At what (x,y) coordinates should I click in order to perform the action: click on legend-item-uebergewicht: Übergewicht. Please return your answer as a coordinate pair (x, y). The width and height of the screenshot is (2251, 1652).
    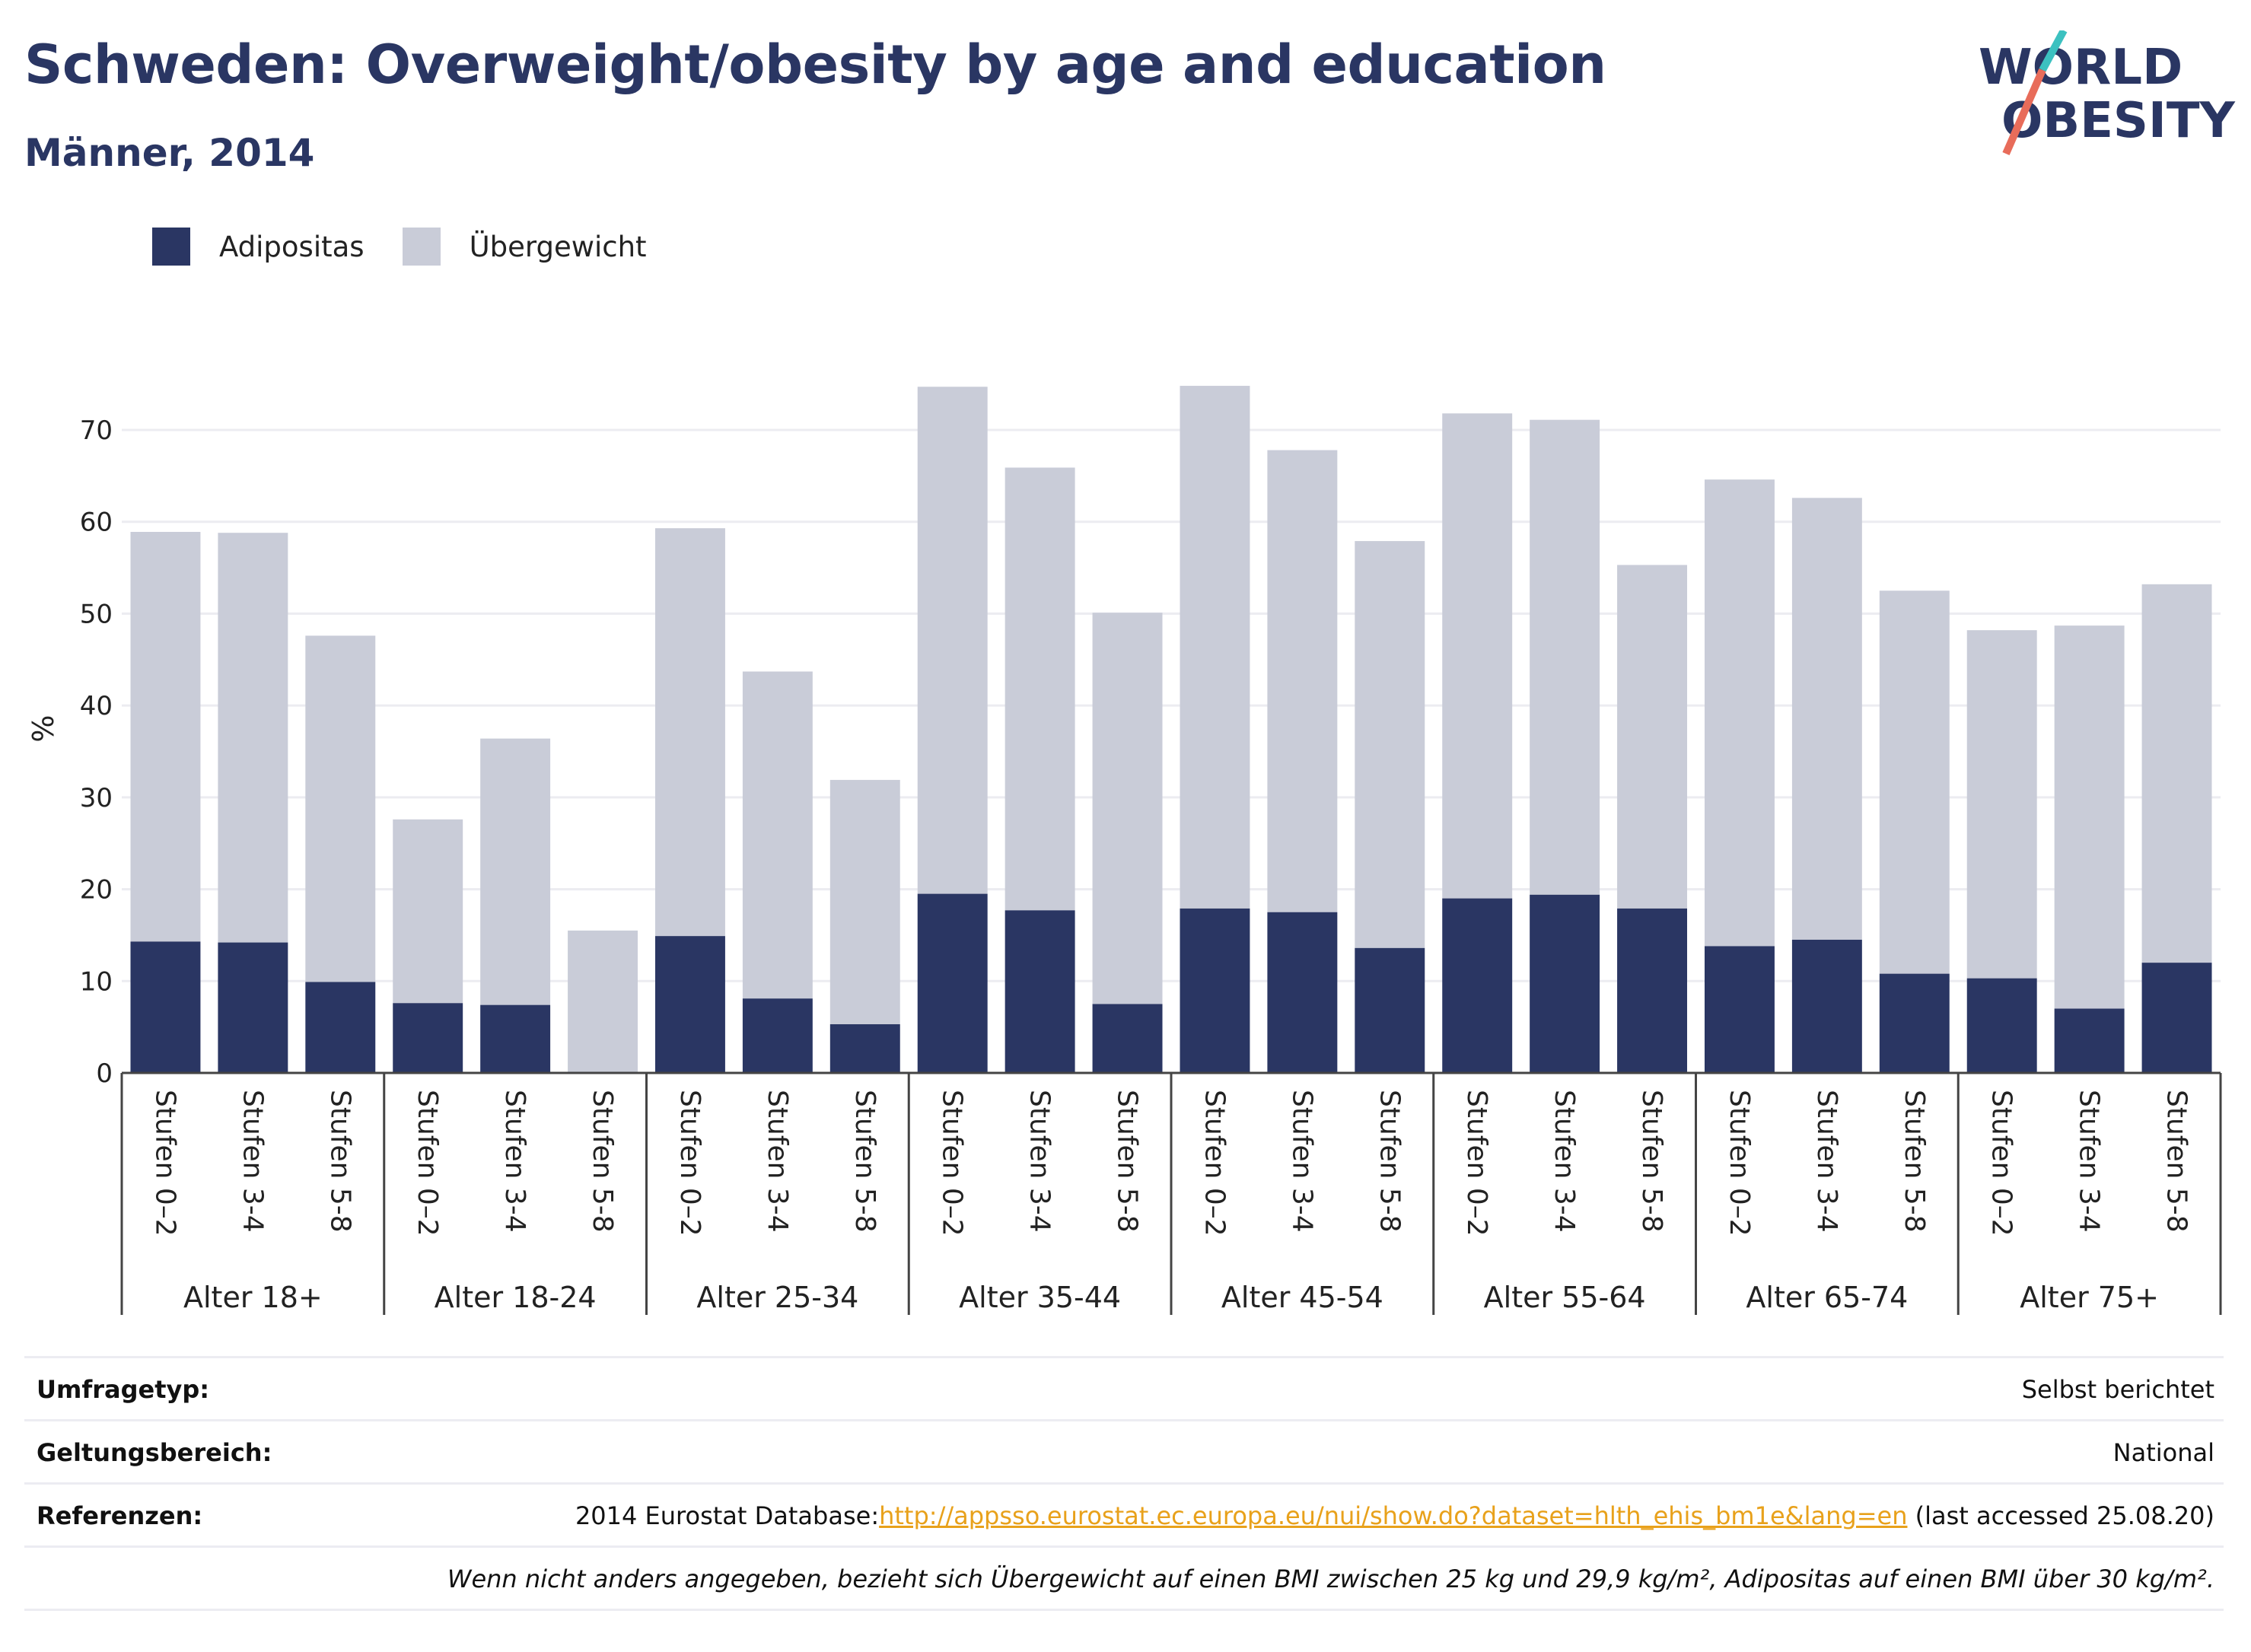
    Looking at the image, I should click on (524, 247).